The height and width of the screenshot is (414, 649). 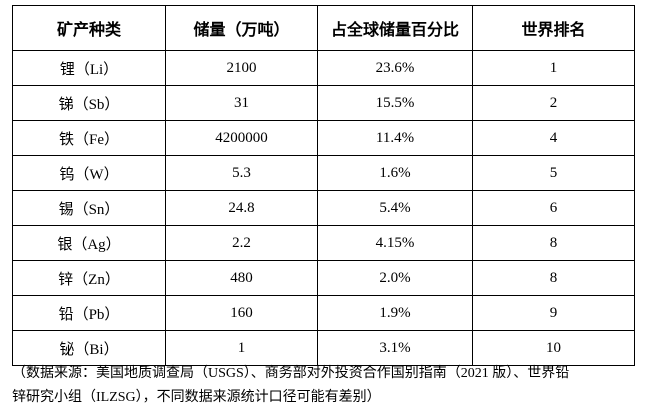 I want to click on table-cell: 铋（Bi）, so click(x=89, y=348).